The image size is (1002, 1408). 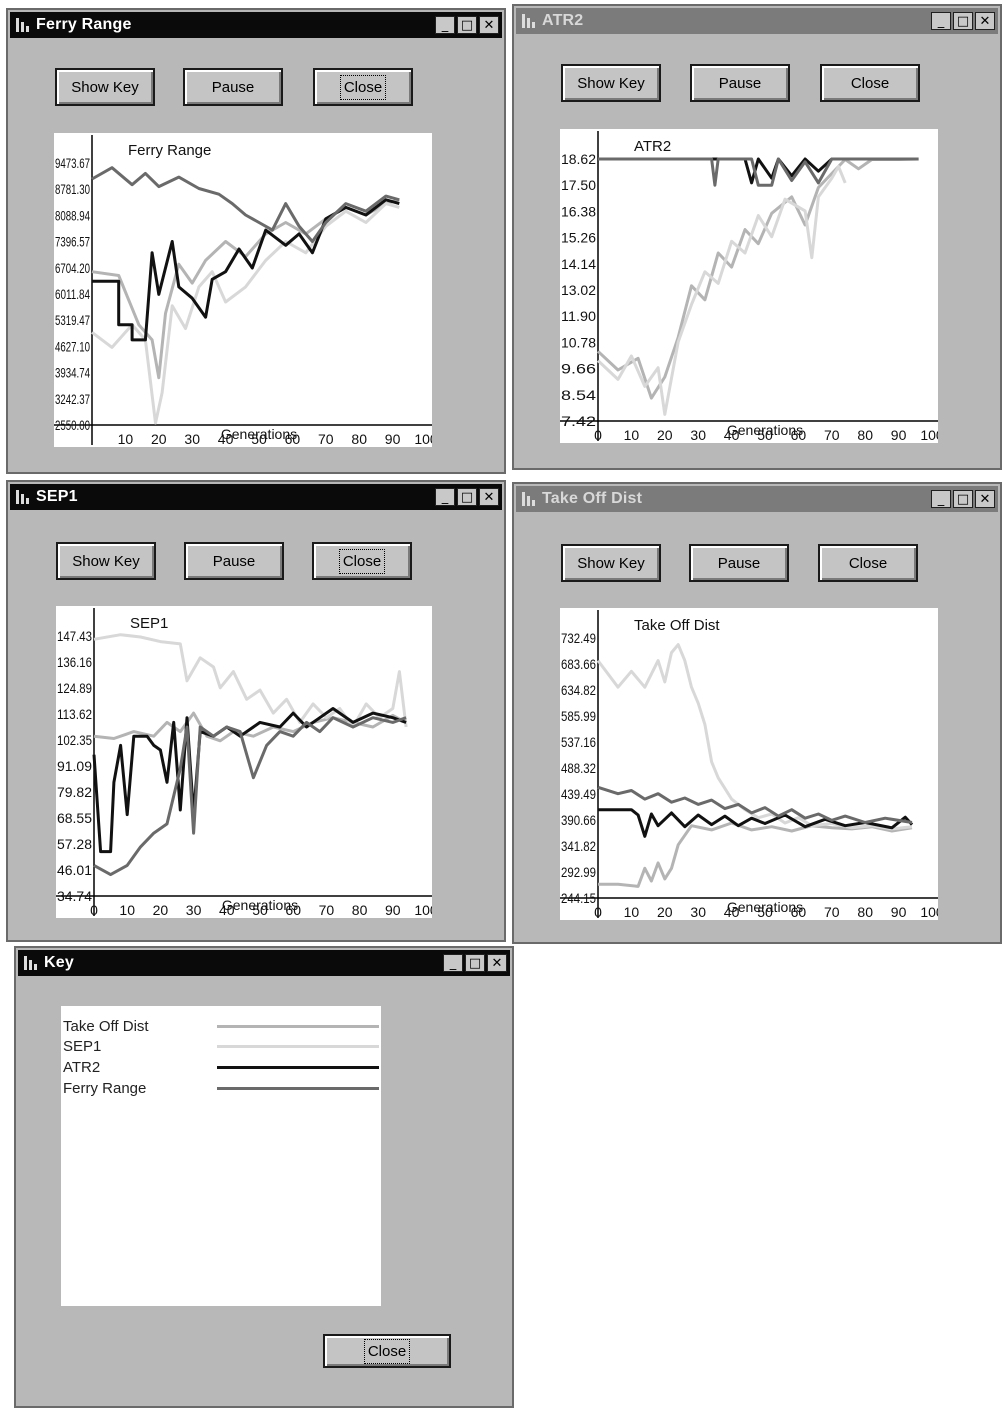 What do you see at coordinates (74, 636) in the screenshot?
I see `y-tick-label: 147.43` at bounding box center [74, 636].